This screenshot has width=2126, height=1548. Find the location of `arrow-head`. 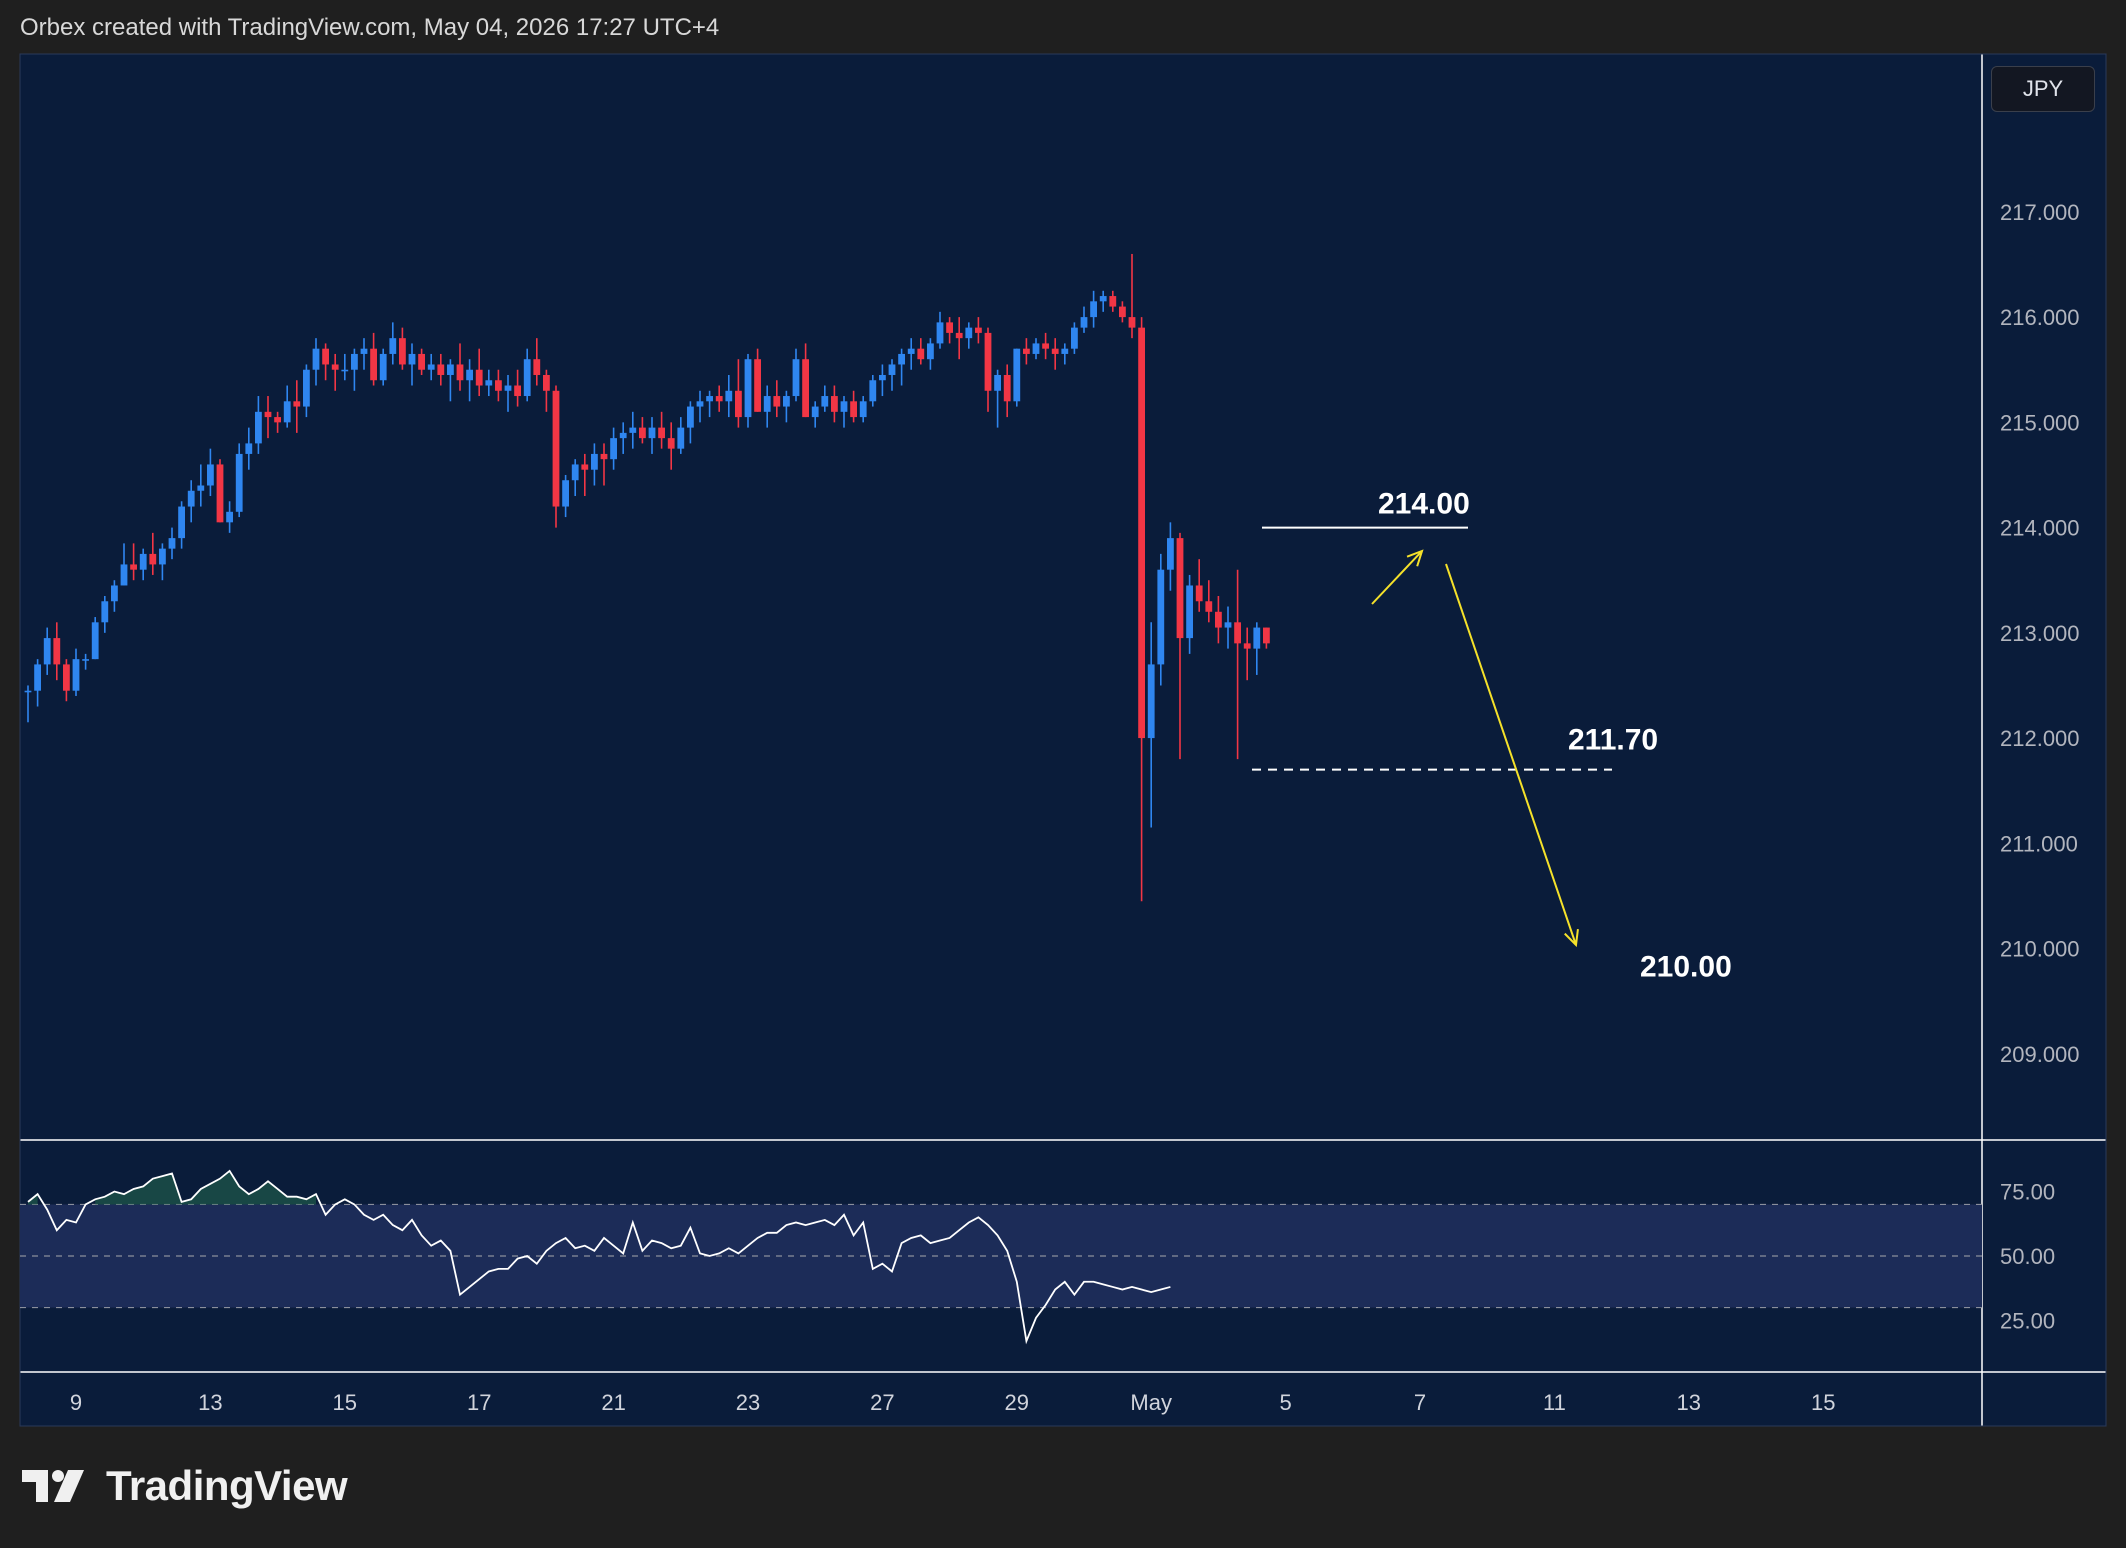

arrow-head is located at coordinates (1415, 558).